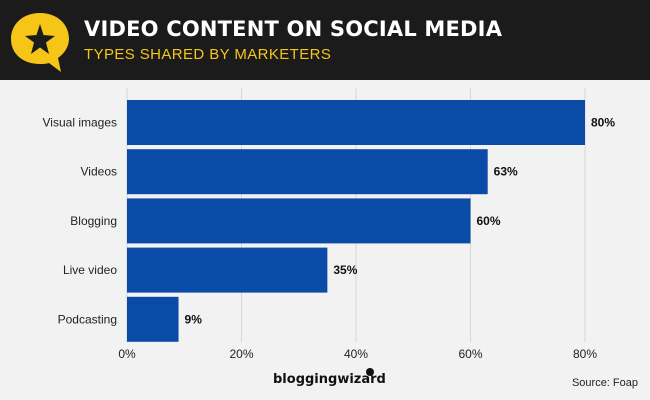 This screenshot has width=650, height=400. What do you see at coordinates (99, 172) in the screenshot?
I see `category-label: Videos` at bounding box center [99, 172].